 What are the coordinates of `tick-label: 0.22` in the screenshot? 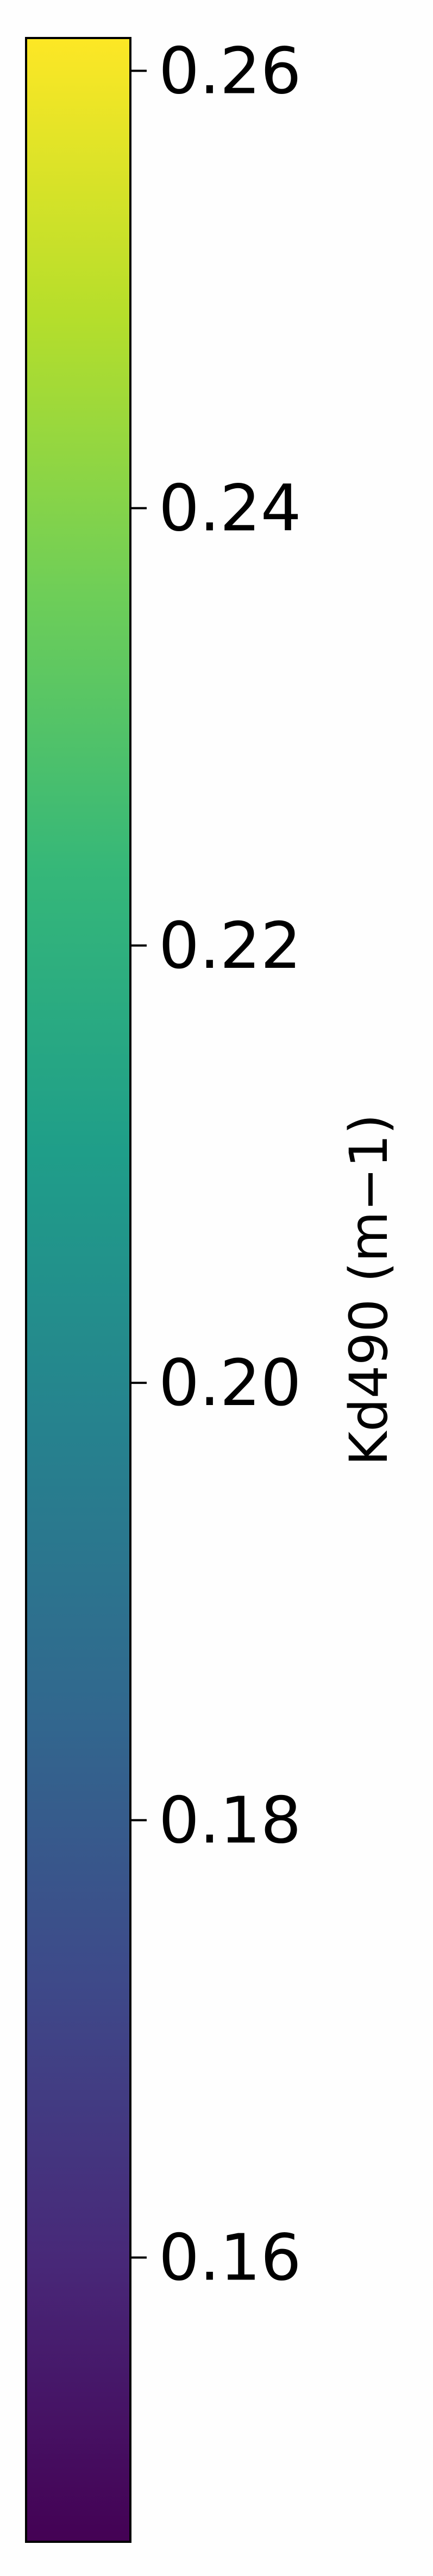 It's located at (230, 945).